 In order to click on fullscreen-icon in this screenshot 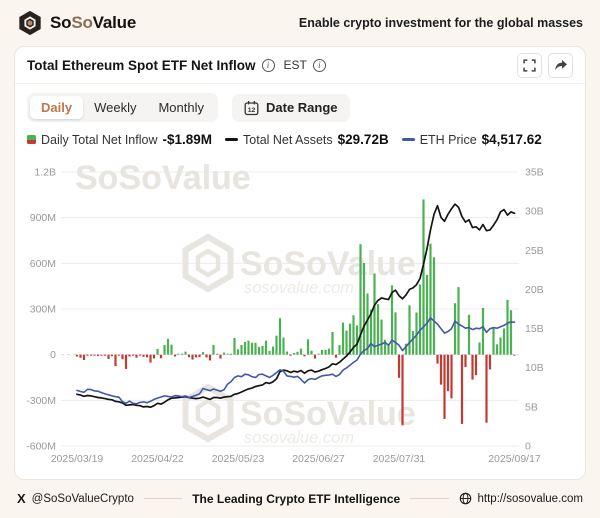, I will do `click(529, 65)`.